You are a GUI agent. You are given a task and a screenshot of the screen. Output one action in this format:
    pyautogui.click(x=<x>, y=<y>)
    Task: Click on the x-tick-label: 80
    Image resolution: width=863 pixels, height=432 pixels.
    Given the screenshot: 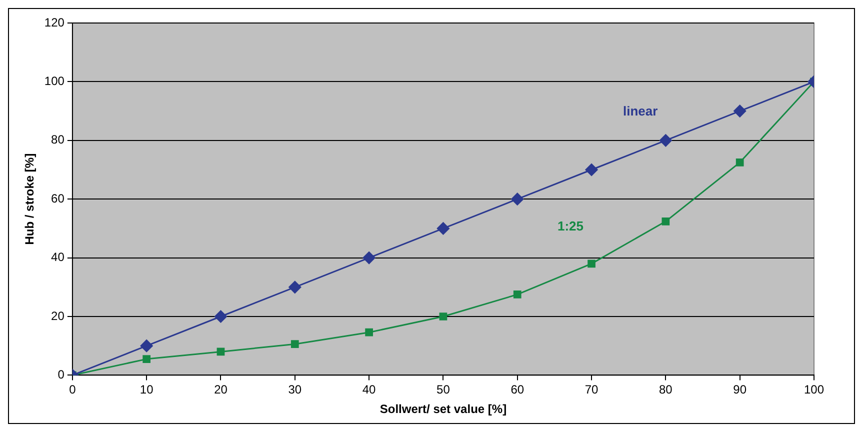 What is the action you would take?
    pyautogui.click(x=666, y=389)
    